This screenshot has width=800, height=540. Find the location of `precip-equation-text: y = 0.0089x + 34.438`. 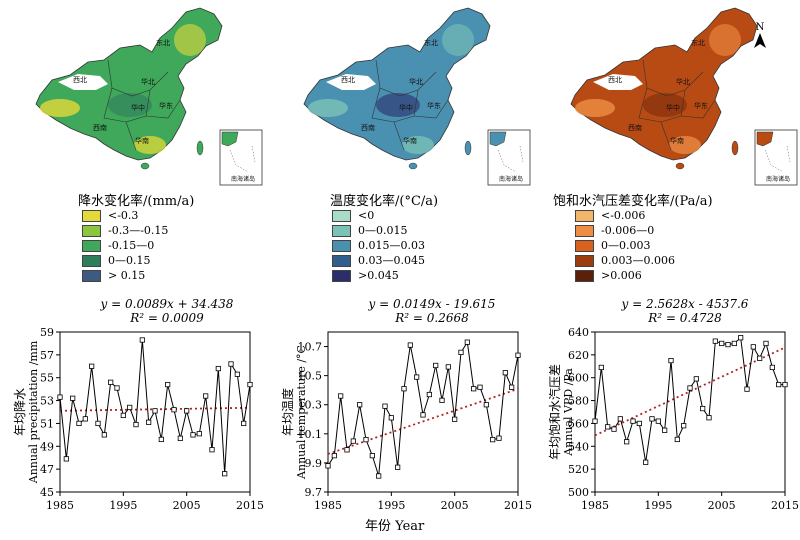

precip-equation-text: y = 0.0089x + 34.438 is located at coordinates (167, 304).